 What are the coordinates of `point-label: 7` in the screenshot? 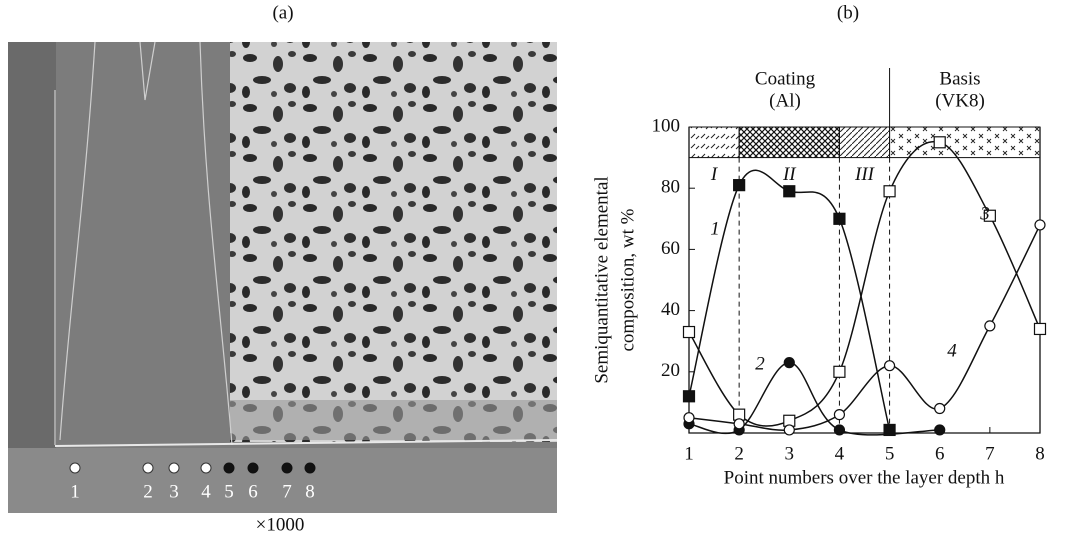 It's located at (287, 491).